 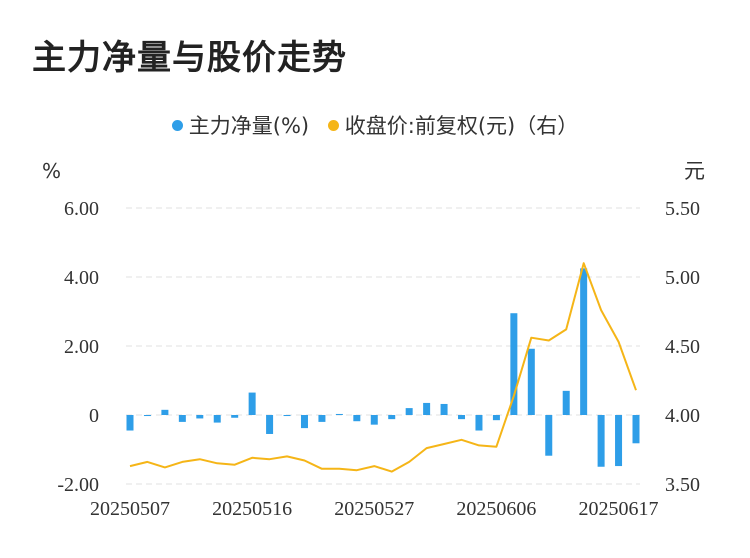 I want to click on chart-legend: 主力净量(%) 收盘价:前复权(元)（右）, so click(x=375, y=125).